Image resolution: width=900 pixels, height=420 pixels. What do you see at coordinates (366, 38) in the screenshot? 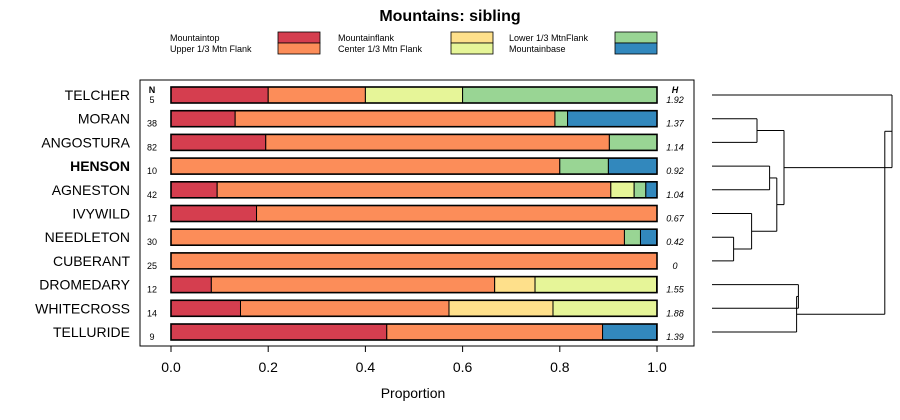
I see `legend-label: Mountainflank` at bounding box center [366, 38].